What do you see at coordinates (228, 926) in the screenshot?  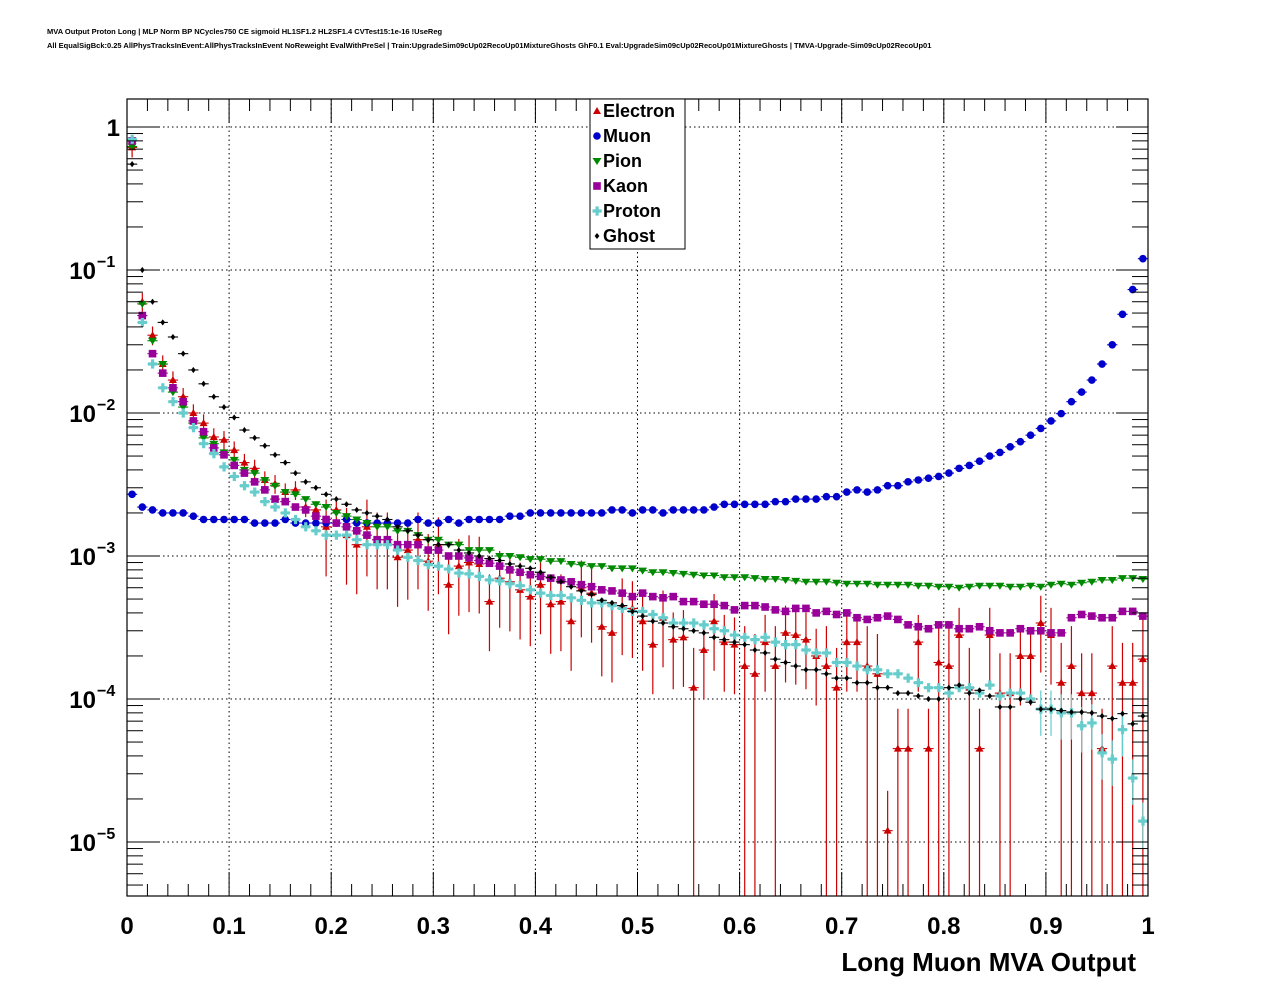 I see `x-tick-label: 0.1` at bounding box center [228, 926].